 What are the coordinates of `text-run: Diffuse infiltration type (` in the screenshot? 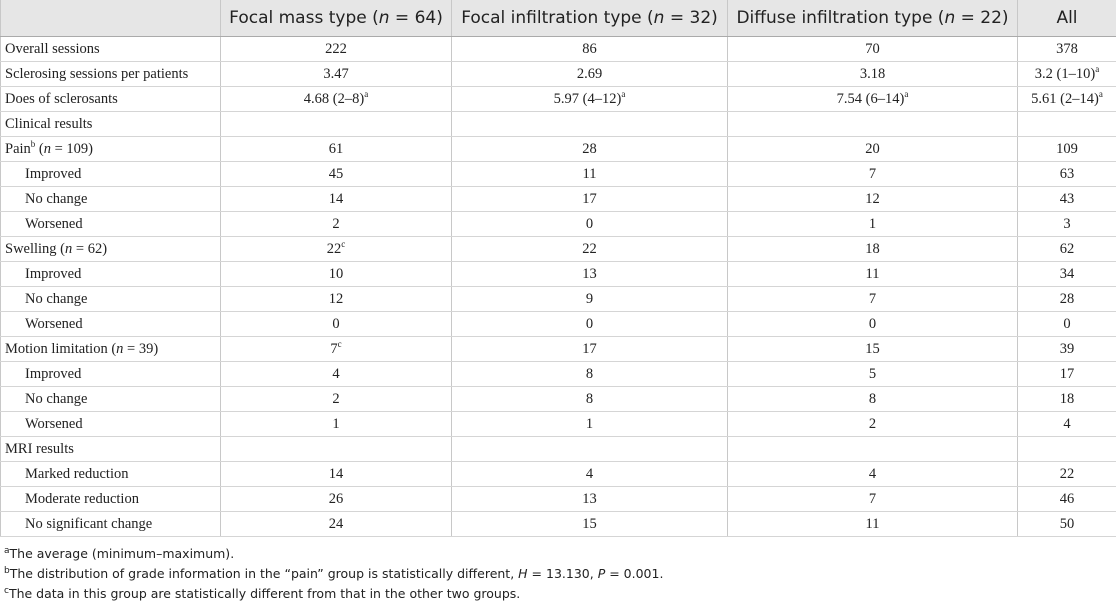 It's located at (840, 18).